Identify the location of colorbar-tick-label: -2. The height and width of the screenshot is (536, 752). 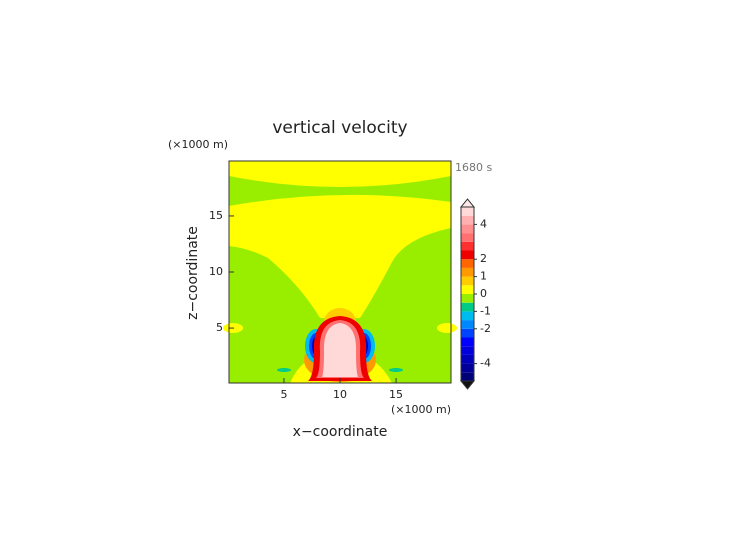
(485, 328).